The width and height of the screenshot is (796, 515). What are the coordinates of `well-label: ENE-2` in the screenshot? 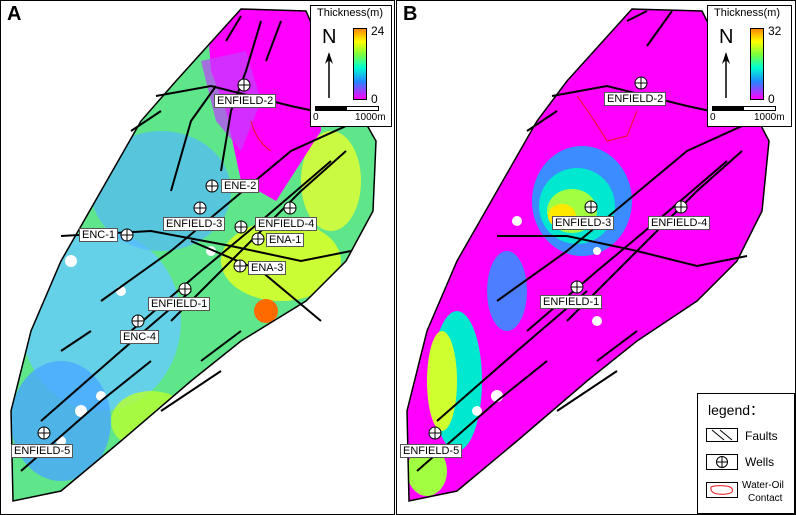 It's located at (240, 186).